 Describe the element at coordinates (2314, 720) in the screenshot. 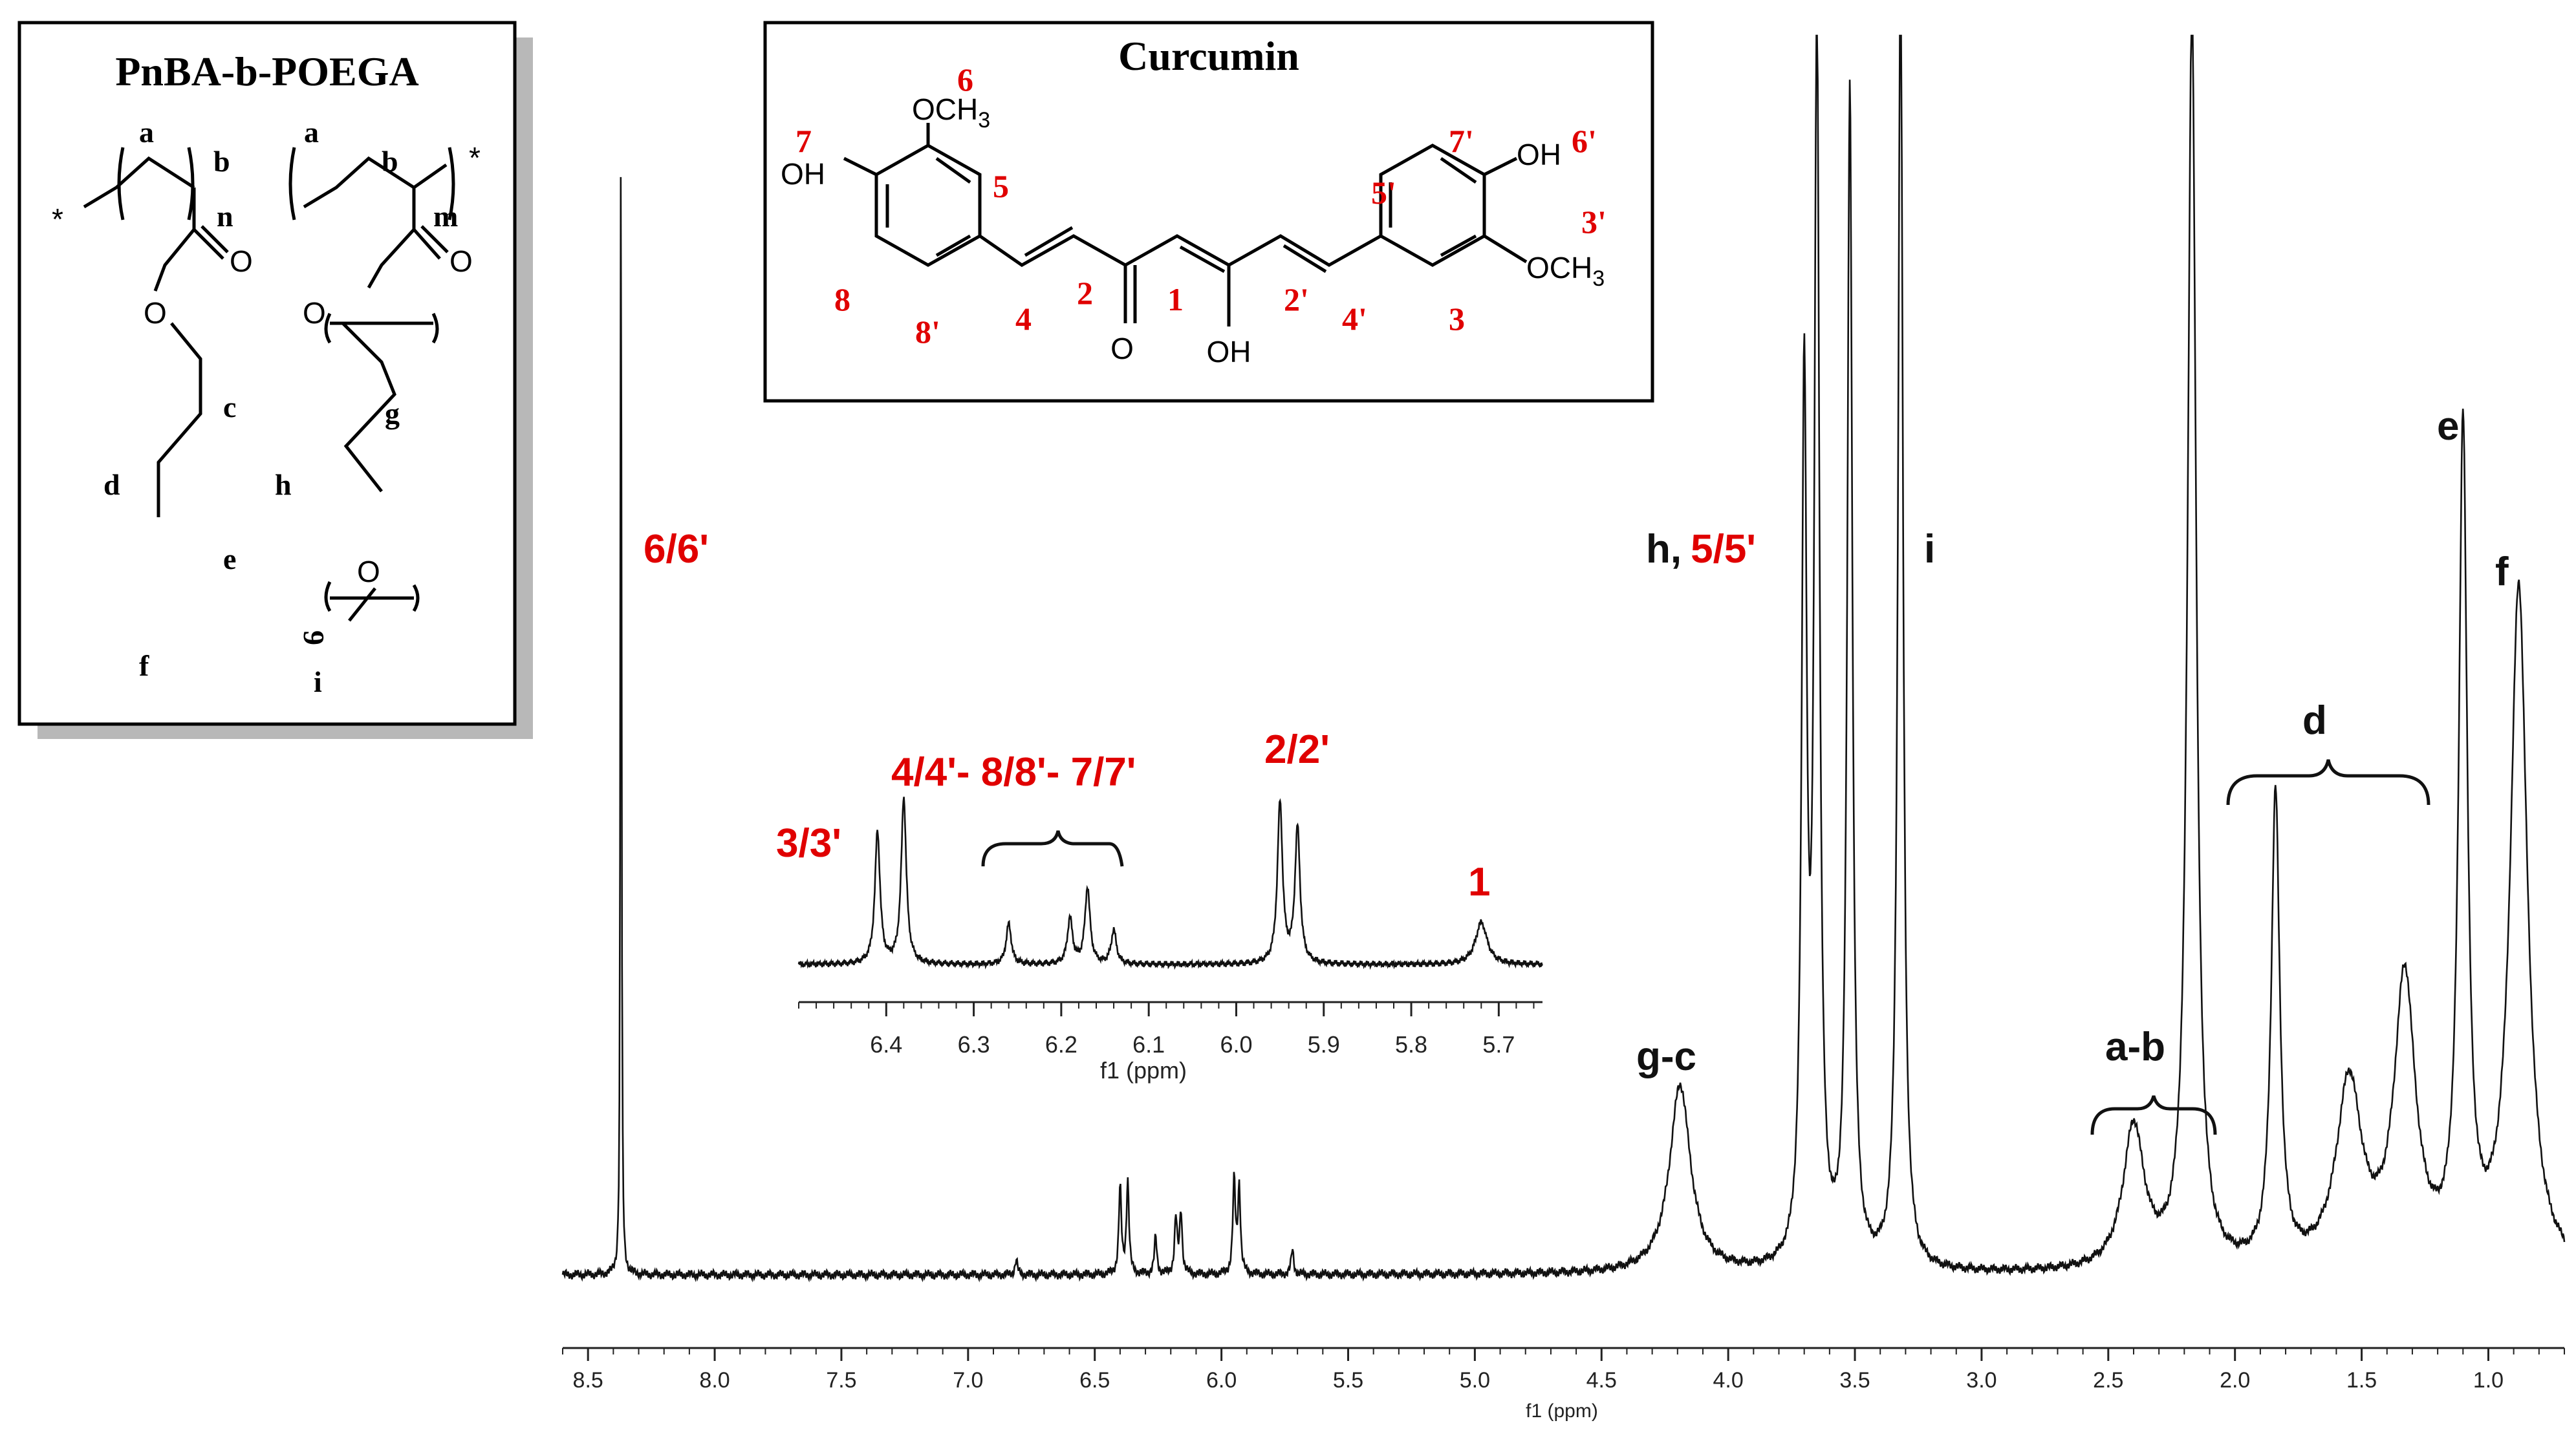

I see `peak-label-d: d` at that location.